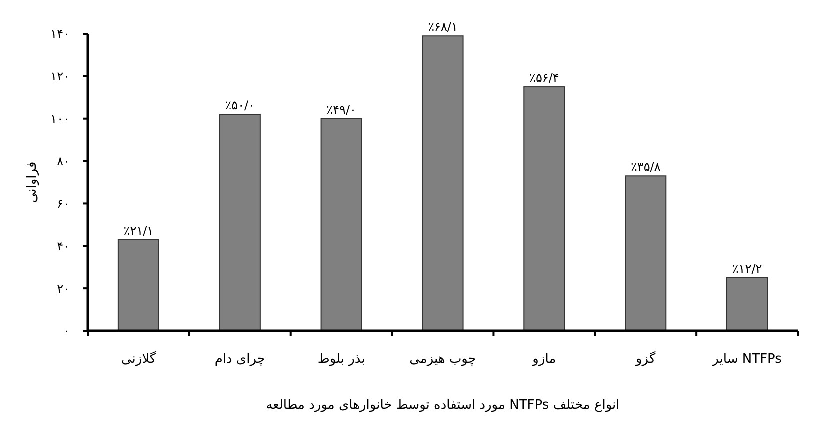 The width and height of the screenshot is (814, 429). I want to click on data-label: ٪۳۵/۸, so click(646, 167).